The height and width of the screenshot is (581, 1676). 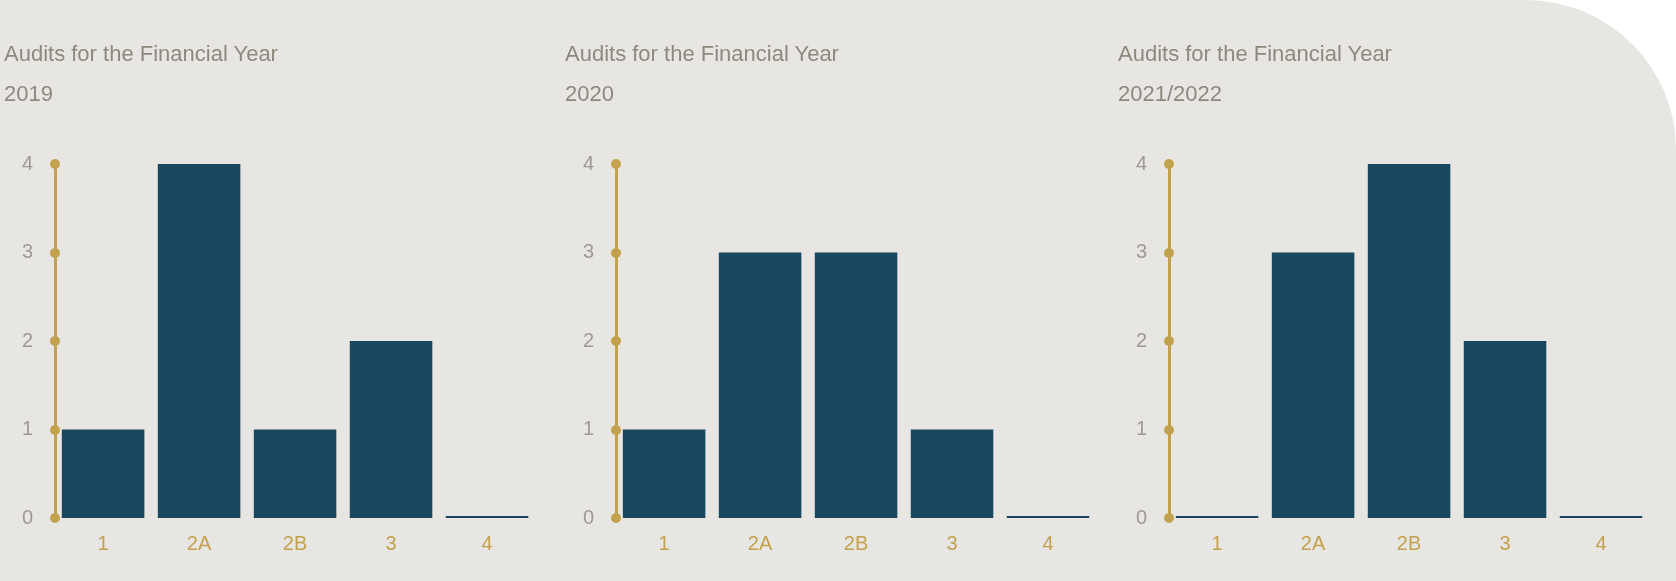 What do you see at coordinates (702, 74) in the screenshot?
I see `chart-title: Audits for the Financial Year 2020` at bounding box center [702, 74].